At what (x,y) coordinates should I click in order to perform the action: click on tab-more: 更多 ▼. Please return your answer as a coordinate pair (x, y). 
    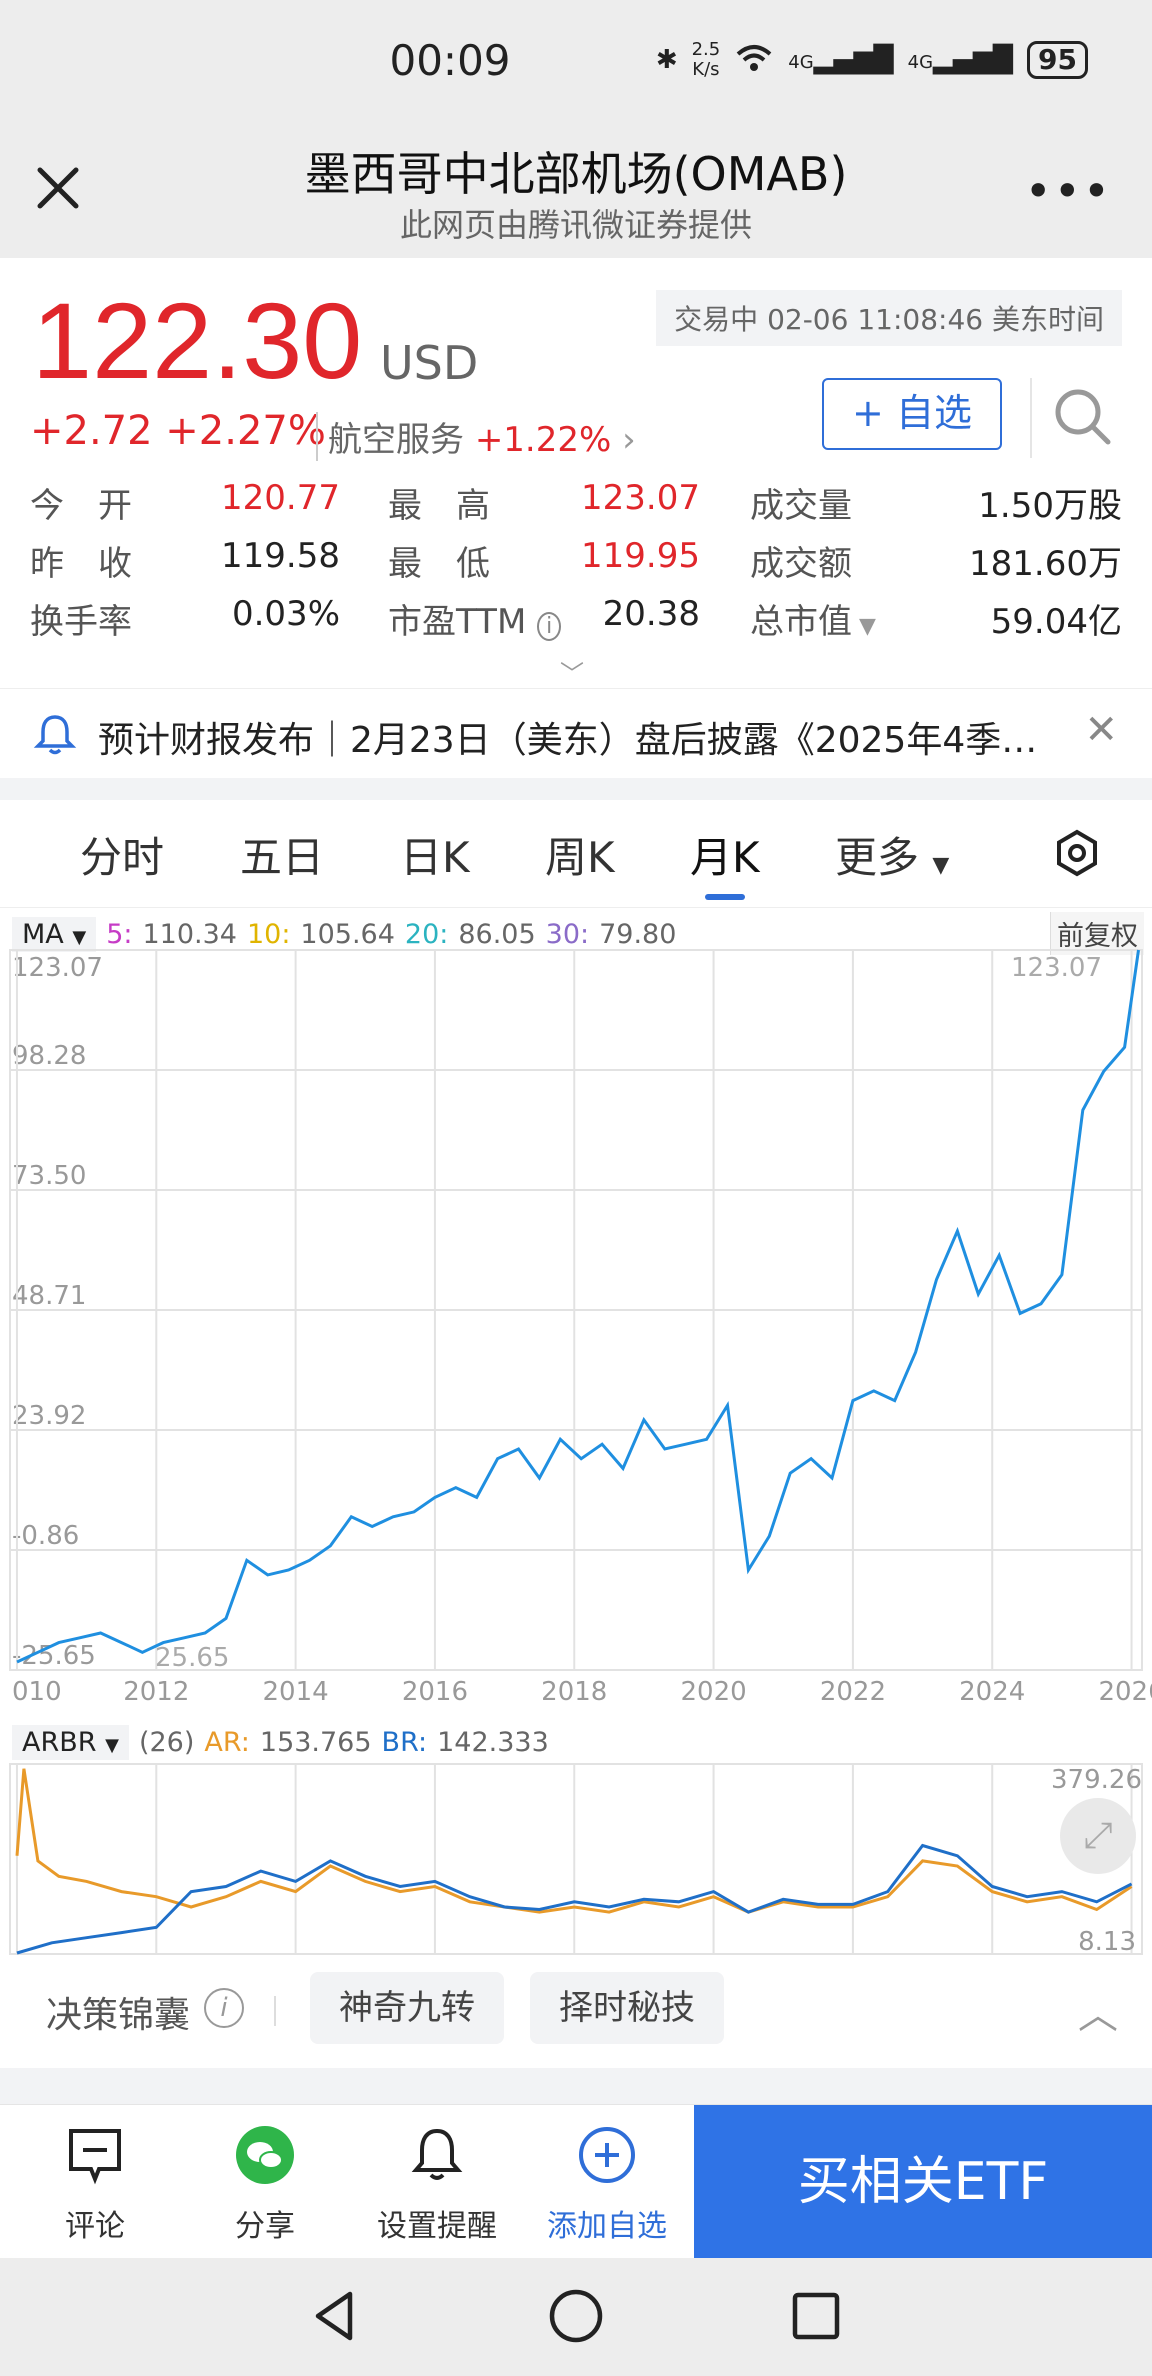
    Looking at the image, I should click on (892, 854).